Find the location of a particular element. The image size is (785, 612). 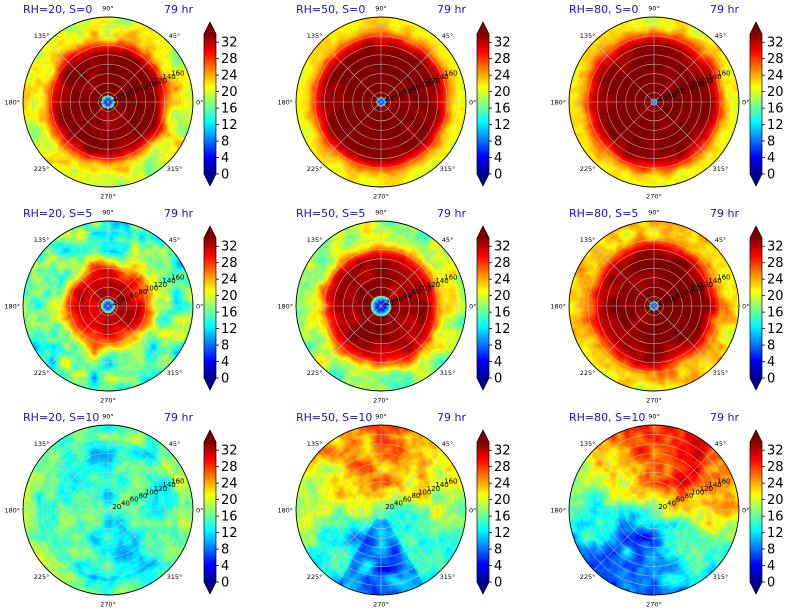

radial-tick-label: 120 is located at coordinates (160, 81).